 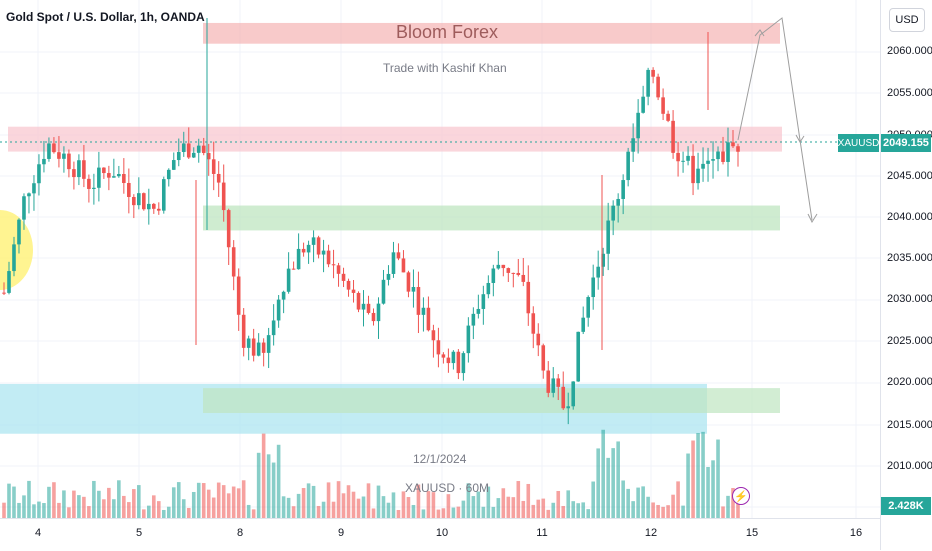 I want to click on price-label: 2015.000, so click(x=909, y=425).